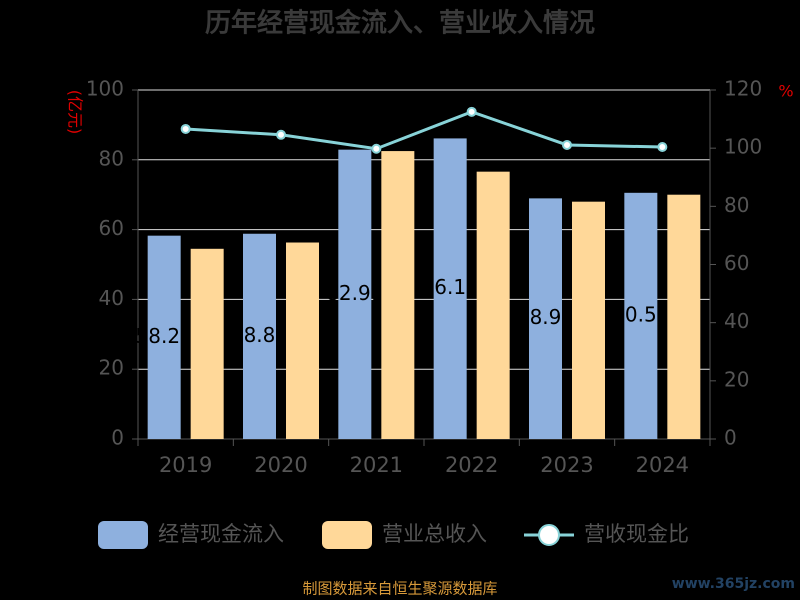  Describe the element at coordinates (75, 112) in the screenshot. I see `y-axis-label: (亿元)` at that location.